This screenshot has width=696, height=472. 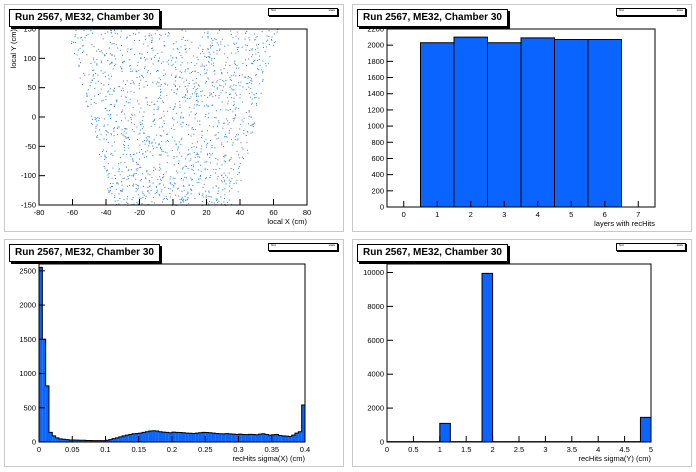 What do you see at coordinates (269, 458) in the screenshot?
I see `x-axis-label: recHits sigma(X) (cm)` at bounding box center [269, 458].